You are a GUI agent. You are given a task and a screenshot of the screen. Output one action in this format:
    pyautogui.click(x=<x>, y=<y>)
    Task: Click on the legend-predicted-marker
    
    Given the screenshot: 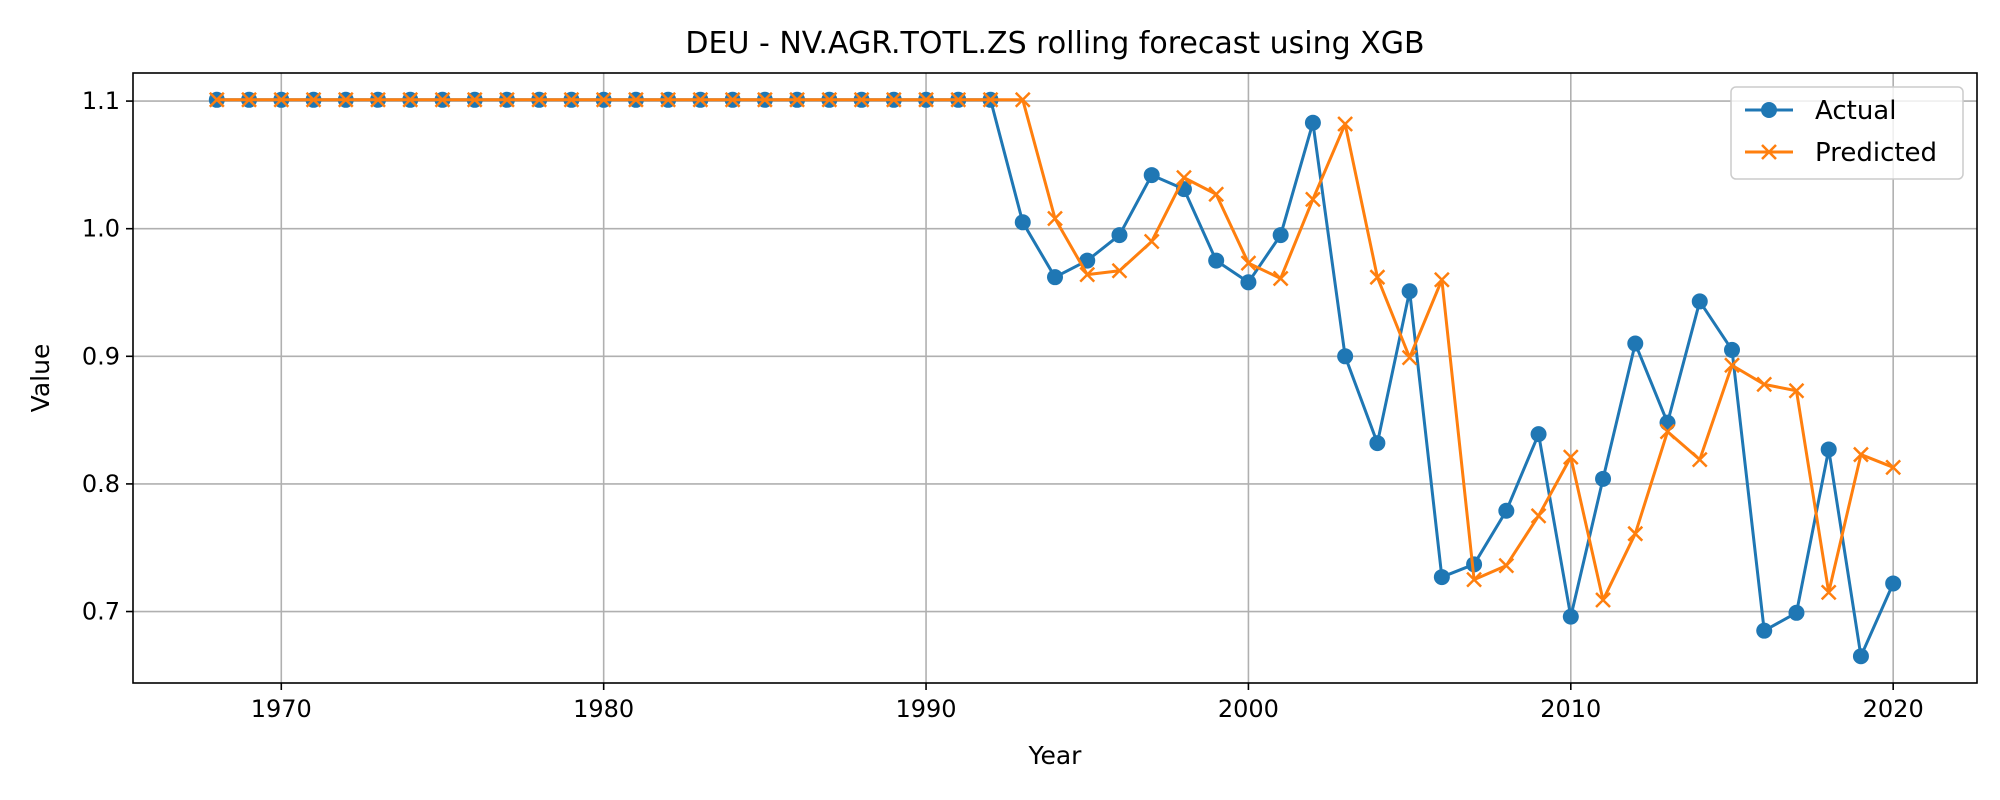 What is the action you would take?
    pyautogui.click(x=1769, y=152)
    